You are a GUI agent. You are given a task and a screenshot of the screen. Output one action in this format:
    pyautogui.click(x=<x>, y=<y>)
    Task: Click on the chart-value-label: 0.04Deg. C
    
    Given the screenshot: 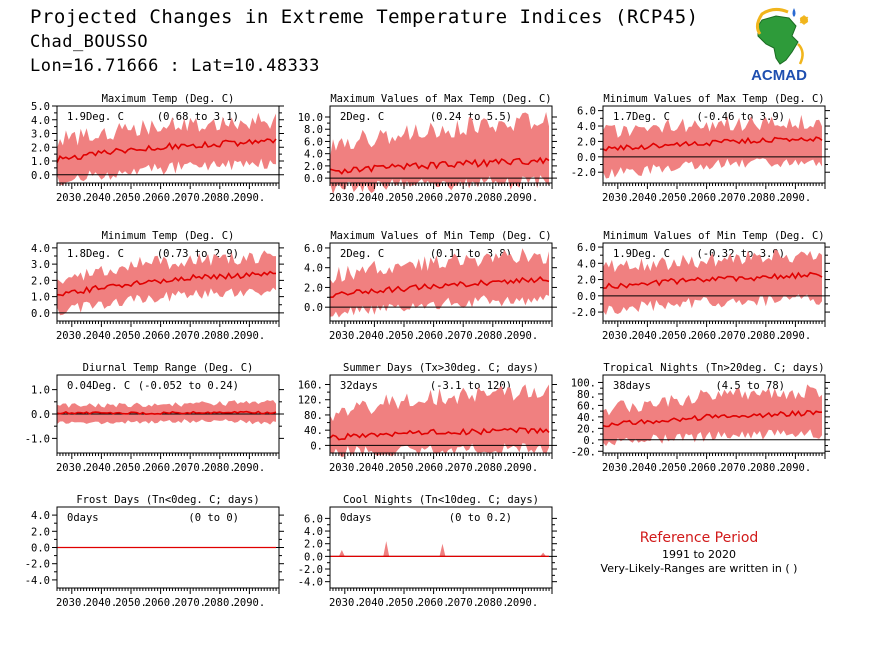 What is the action you would take?
    pyautogui.click(x=98, y=386)
    